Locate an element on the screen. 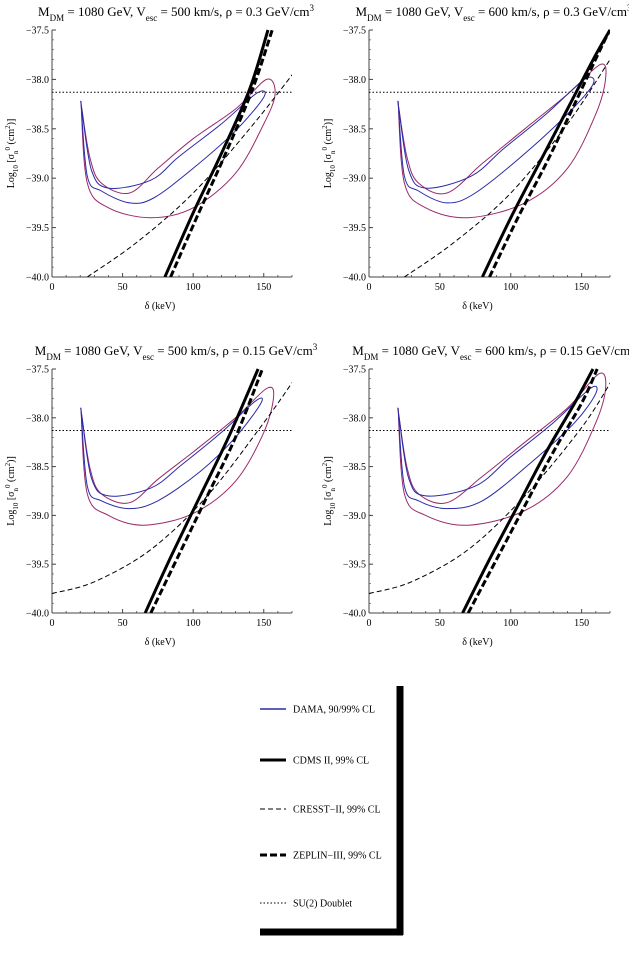  legend-label-cdms: CDMS II, 99% CL is located at coordinates (331, 761).